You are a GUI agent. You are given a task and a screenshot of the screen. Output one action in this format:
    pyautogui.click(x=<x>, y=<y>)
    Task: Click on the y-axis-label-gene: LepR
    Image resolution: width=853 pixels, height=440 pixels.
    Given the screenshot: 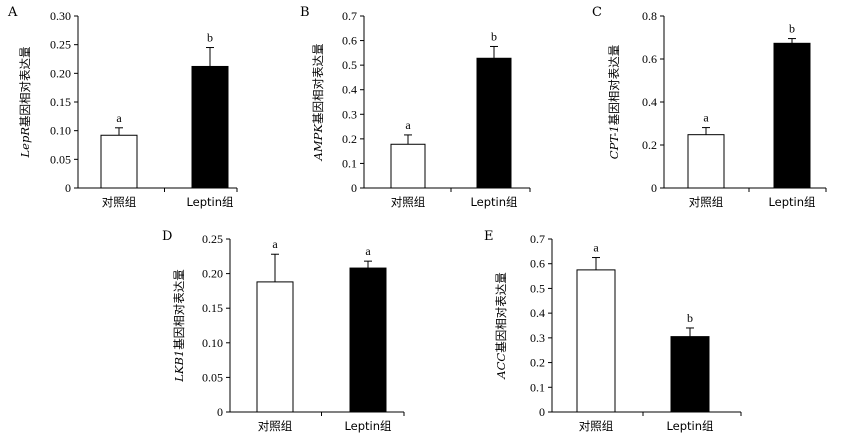 What is the action you would take?
    pyautogui.click(x=25, y=143)
    